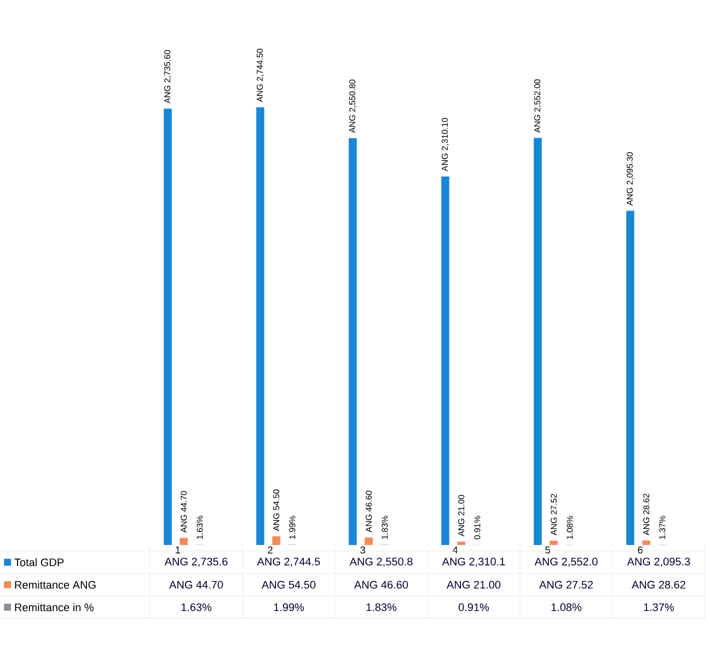  Describe the element at coordinates (270, 550) in the screenshot. I see `x-tick-label: 2` at that location.